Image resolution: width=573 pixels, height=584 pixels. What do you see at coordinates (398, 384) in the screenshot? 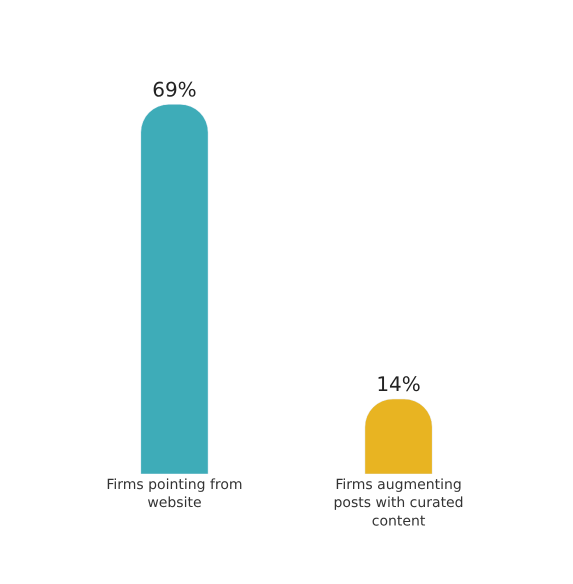
I see `data-label: 14%` at bounding box center [398, 384].